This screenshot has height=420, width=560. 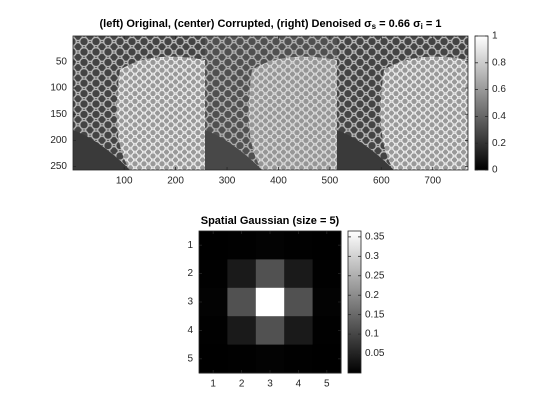 I want to click on x-tick-label: 4, so click(x=299, y=384).